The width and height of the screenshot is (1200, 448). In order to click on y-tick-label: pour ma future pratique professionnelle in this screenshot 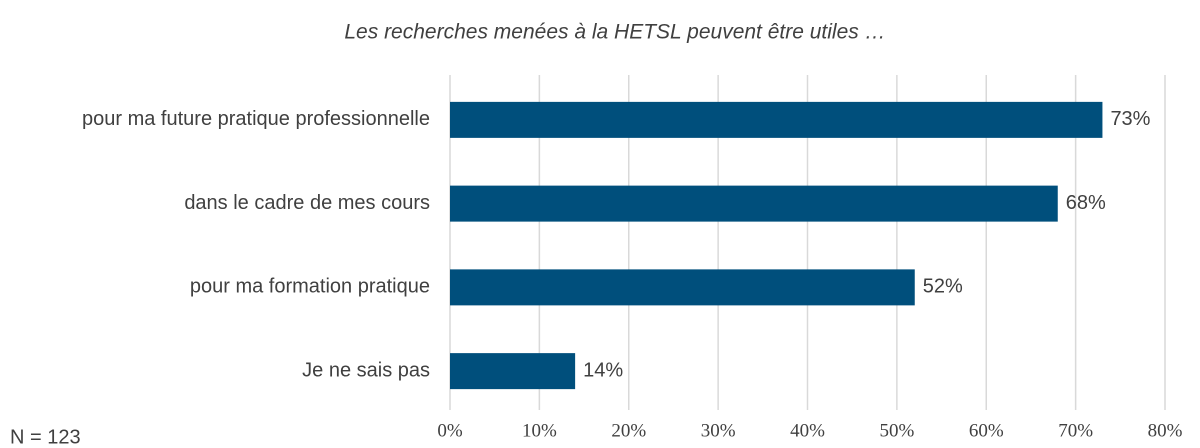, I will do `click(256, 119)`.